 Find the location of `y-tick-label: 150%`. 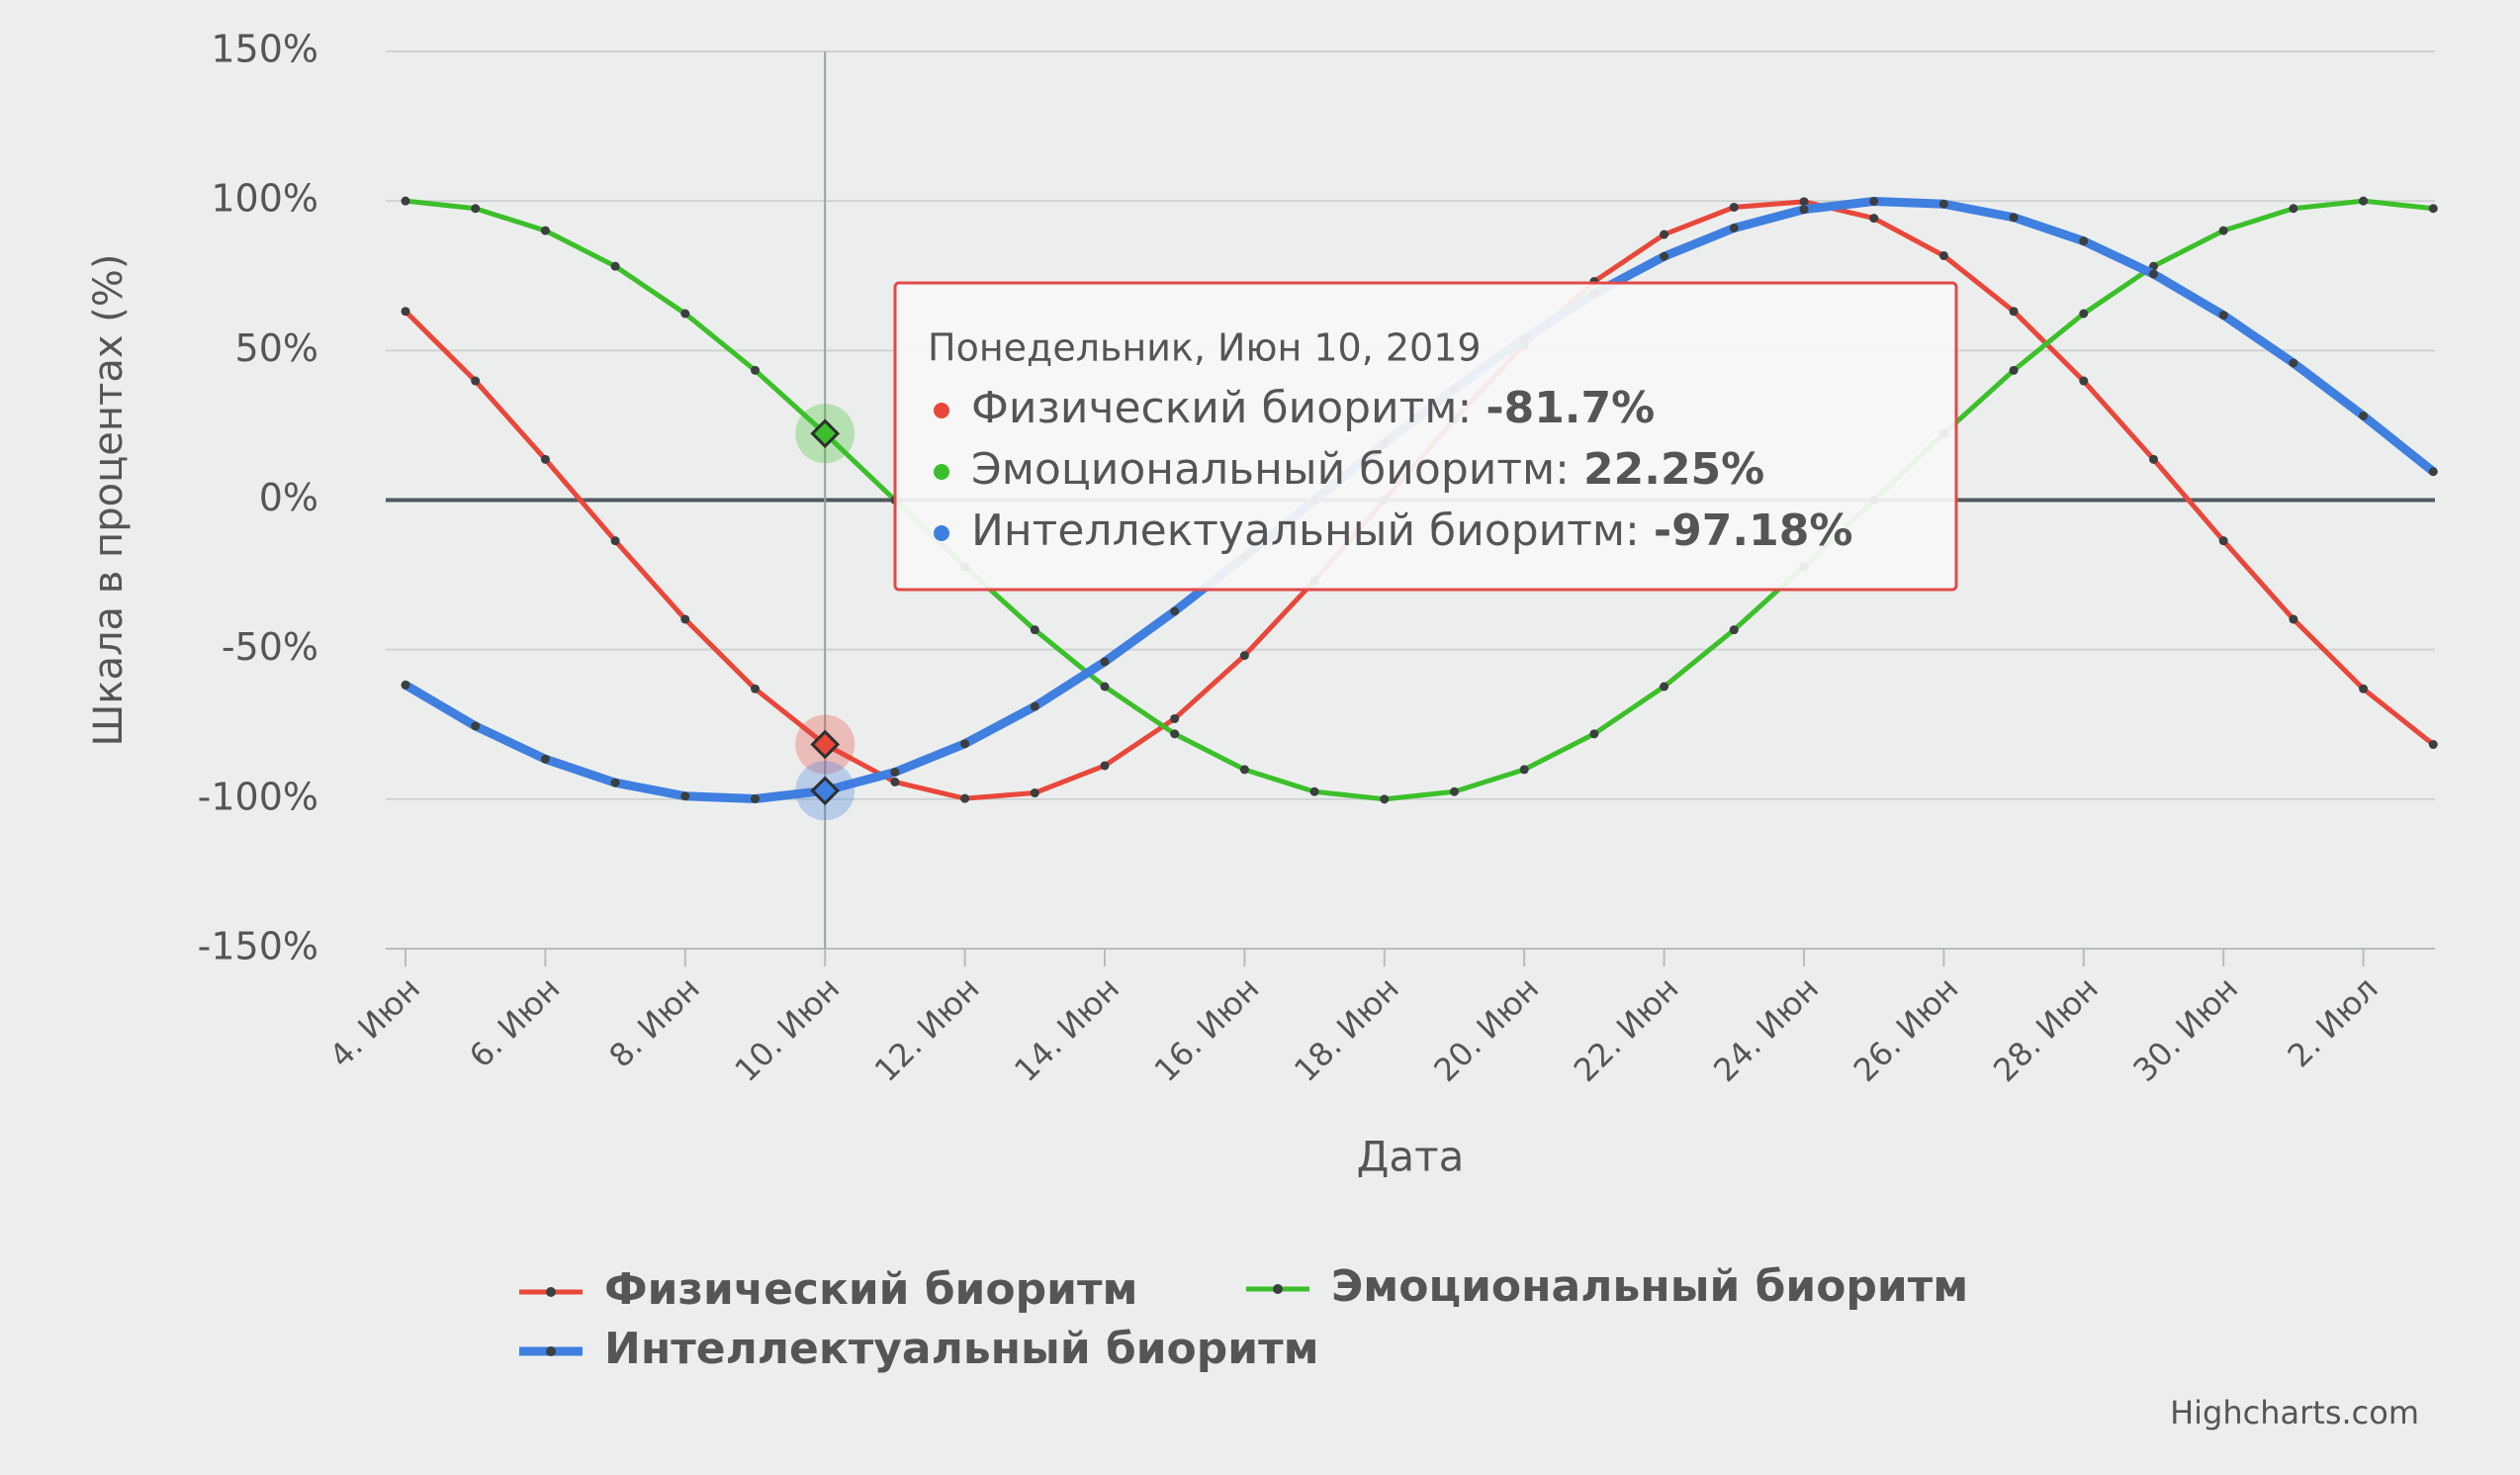

y-tick-label: 150% is located at coordinates (264, 50).